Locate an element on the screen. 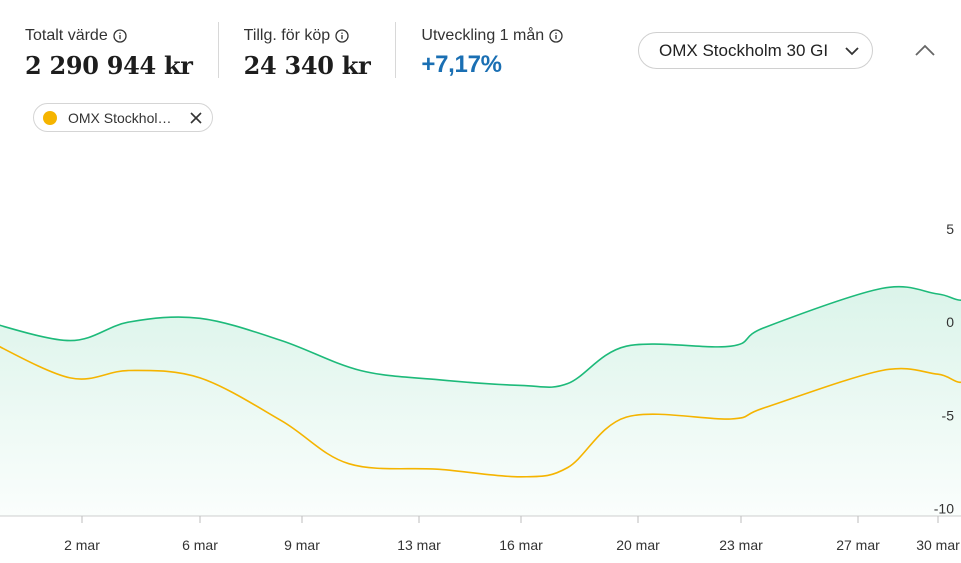 This screenshot has height=563, width=961. total-value-label: Totalt värde is located at coordinates (66, 35).